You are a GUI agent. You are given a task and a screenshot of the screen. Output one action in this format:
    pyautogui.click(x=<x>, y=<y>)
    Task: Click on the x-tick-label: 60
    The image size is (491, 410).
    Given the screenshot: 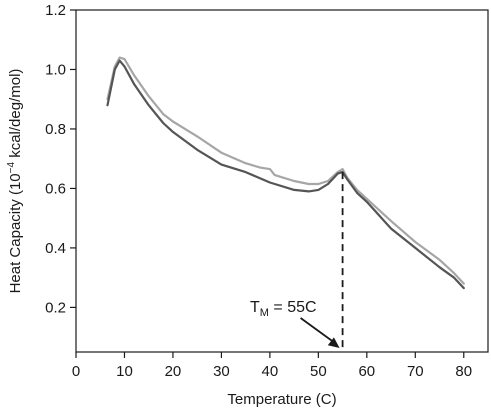 What is the action you would take?
    pyautogui.click(x=366, y=371)
    